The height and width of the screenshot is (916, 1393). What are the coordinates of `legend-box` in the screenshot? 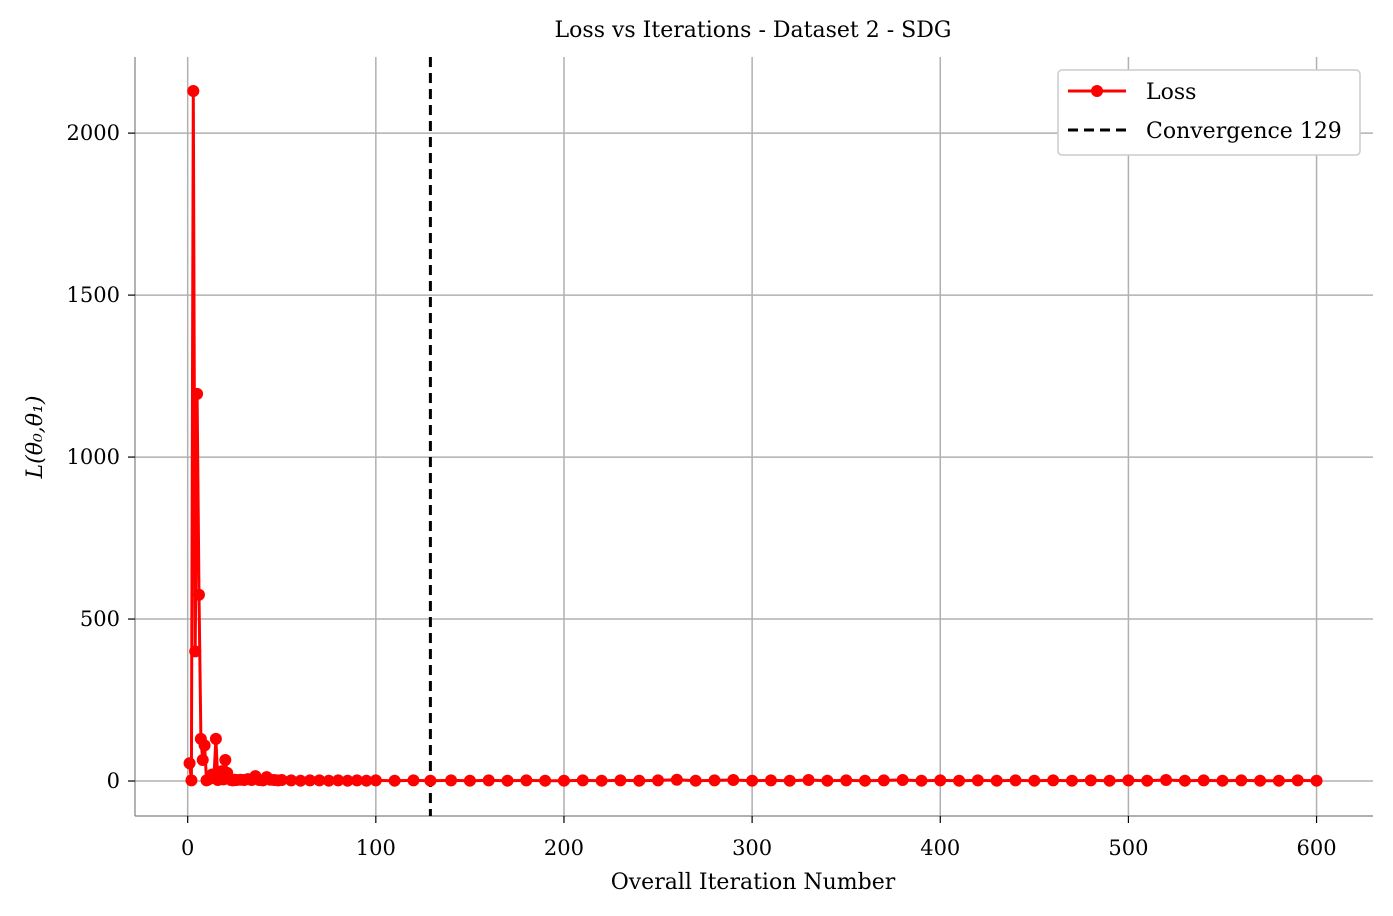 It's located at (1209, 112).